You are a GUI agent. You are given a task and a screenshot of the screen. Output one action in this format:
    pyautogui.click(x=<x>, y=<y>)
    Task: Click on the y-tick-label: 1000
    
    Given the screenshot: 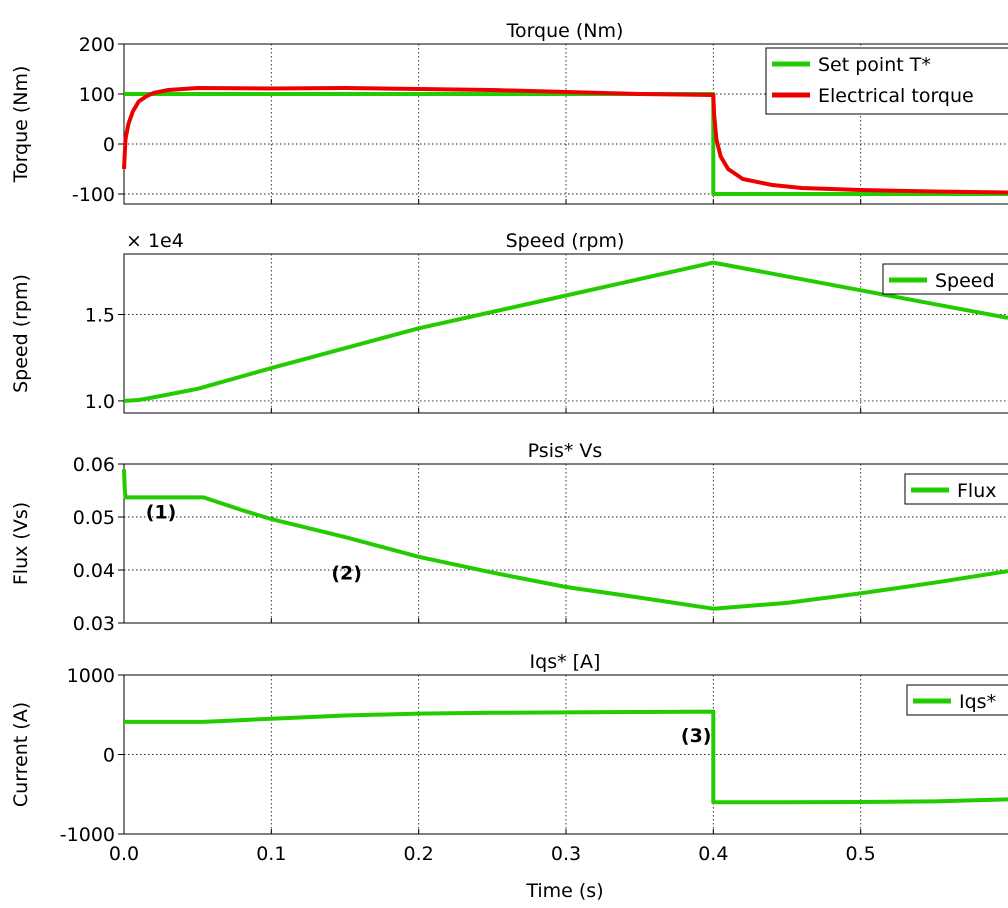 What is the action you would take?
    pyautogui.click(x=91, y=676)
    